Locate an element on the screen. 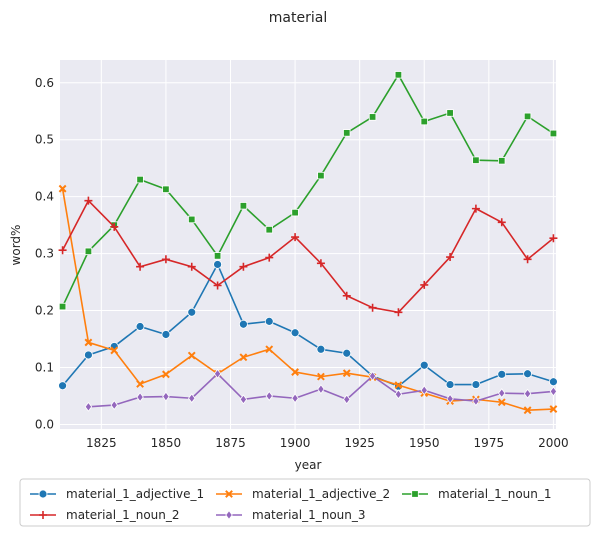 This screenshot has height=537, width=599. legend-item-material_1_adjective_2: material_1_adjective_2 is located at coordinates (303, 494).